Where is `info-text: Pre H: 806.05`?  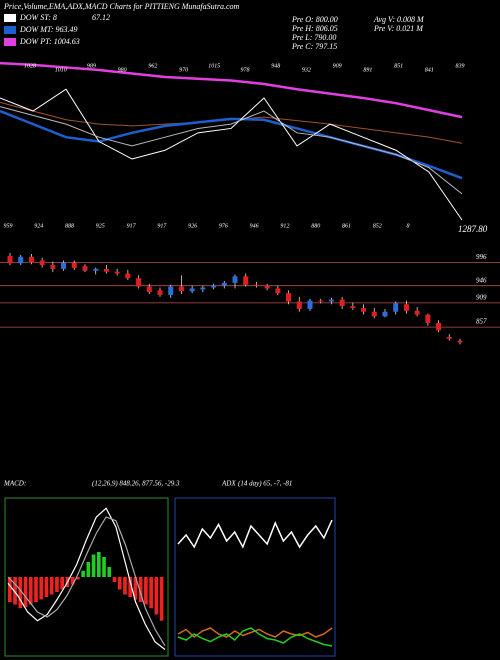 info-text: Pre H: 806.05 is located at coordinates (314, 28).